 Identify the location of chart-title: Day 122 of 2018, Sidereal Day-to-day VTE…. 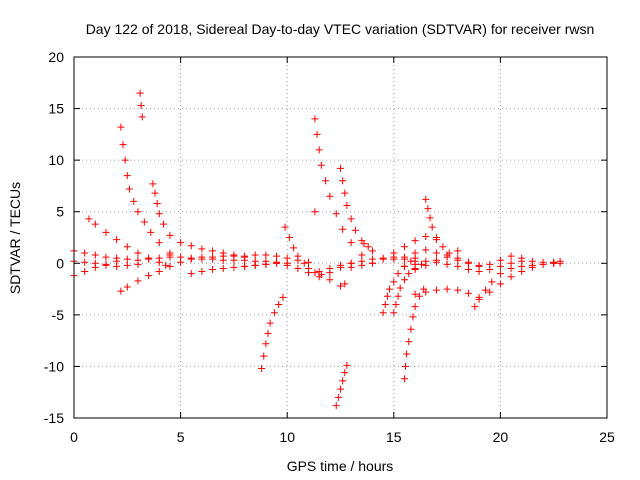
(340, 29).